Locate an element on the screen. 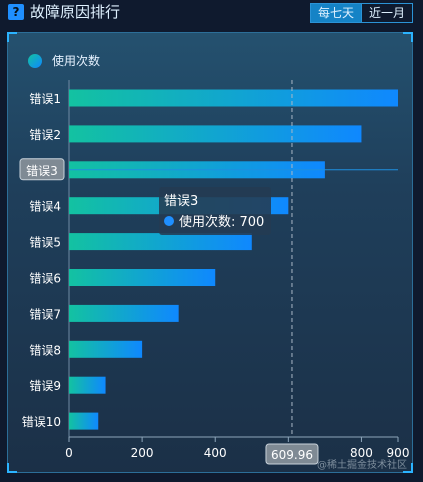 The height and width of the screenshot is (482, 423). y-tick-label: 错误3 is located at coordinates (42, 171).